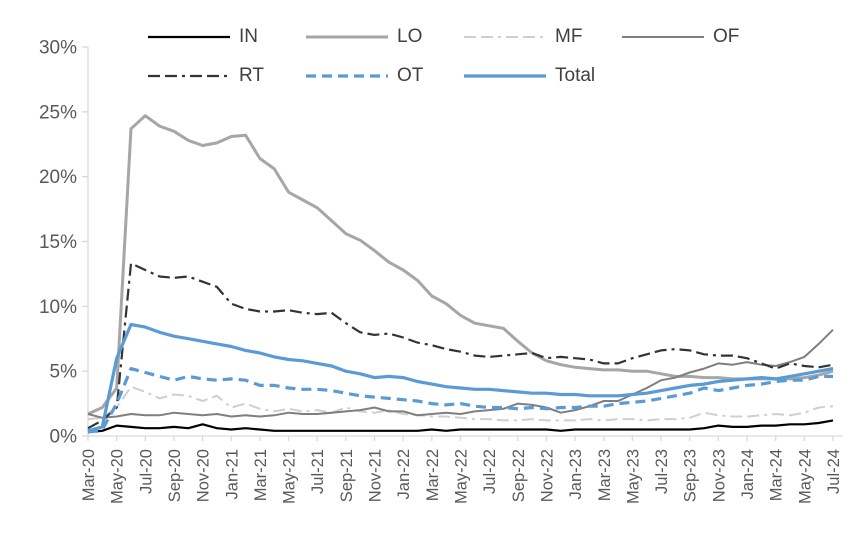 This screenshot has width=852, height=534. What do you see at coordinates (290, 476) in the screenshot?
I see `x-tick-label: May-21` at bounding box center [290, 476].